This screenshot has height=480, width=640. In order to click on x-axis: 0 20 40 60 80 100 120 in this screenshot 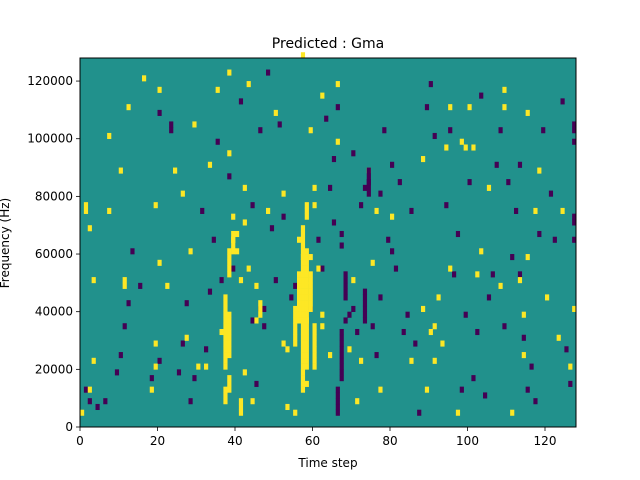, I will do `click(316, 437)`.